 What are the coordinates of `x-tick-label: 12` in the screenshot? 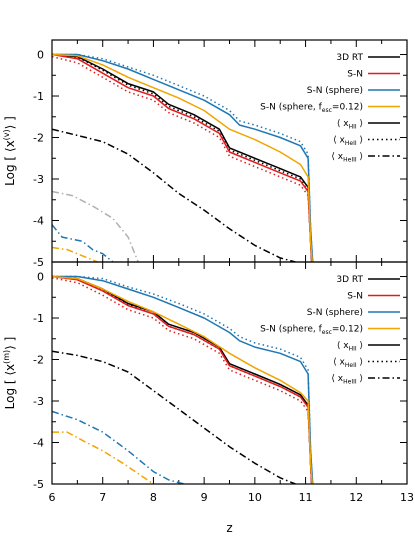 It's located at (356, 497).